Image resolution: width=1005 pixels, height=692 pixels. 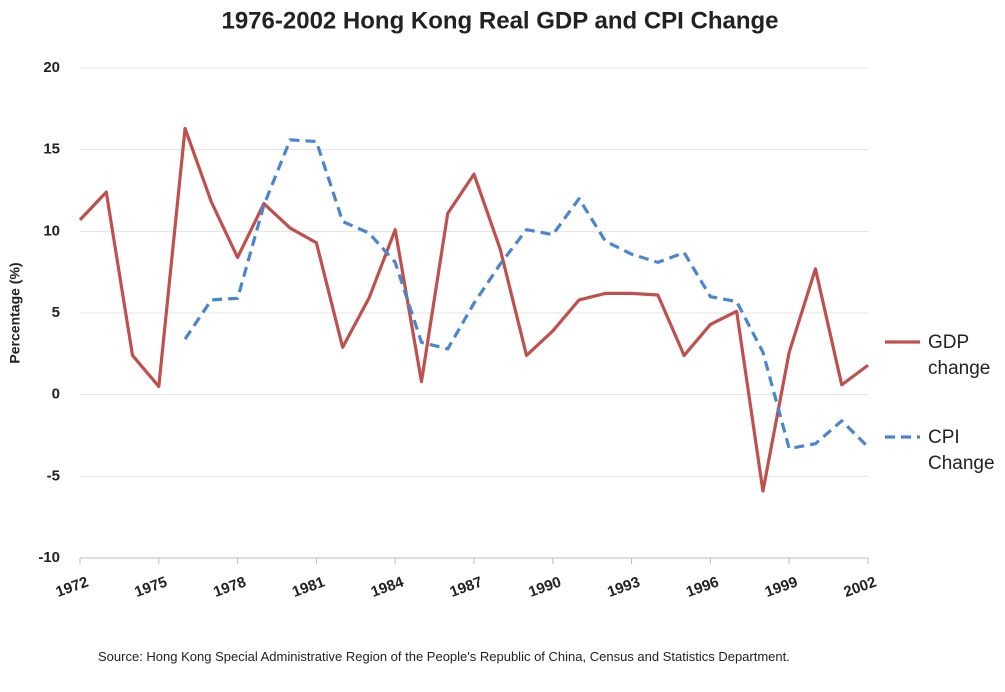 What do you see at coordinates (308, 587) in the screenshot?
I see `x-tick-label: 1981` at bounding box center [308, 587].